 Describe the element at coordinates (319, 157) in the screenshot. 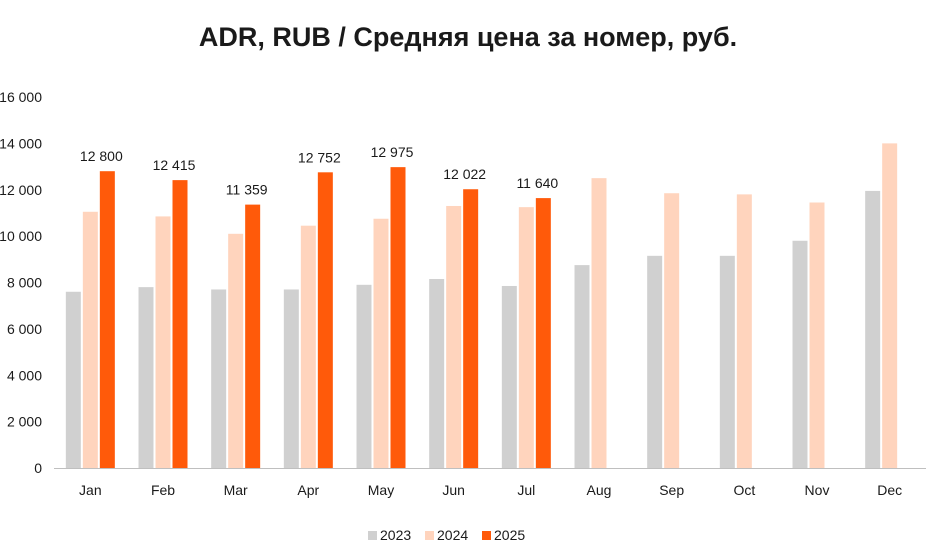

I see `data-label-apr: 12 752` at that location.